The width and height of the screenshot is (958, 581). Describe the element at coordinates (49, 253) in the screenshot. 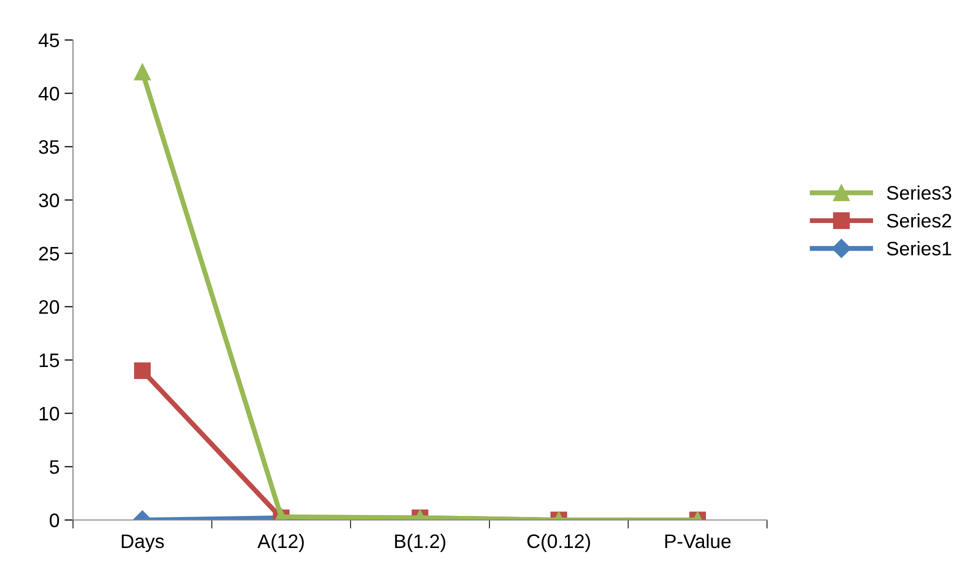

I see `y-tick-label: 25` at that location.